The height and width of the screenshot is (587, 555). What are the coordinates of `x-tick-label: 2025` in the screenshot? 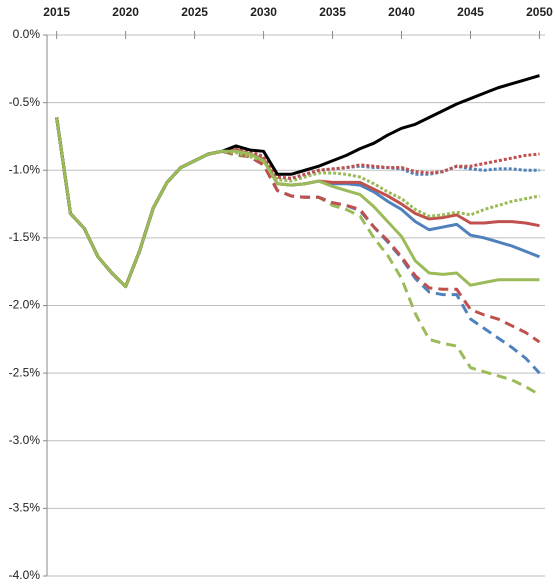 It's located at (194, 12).